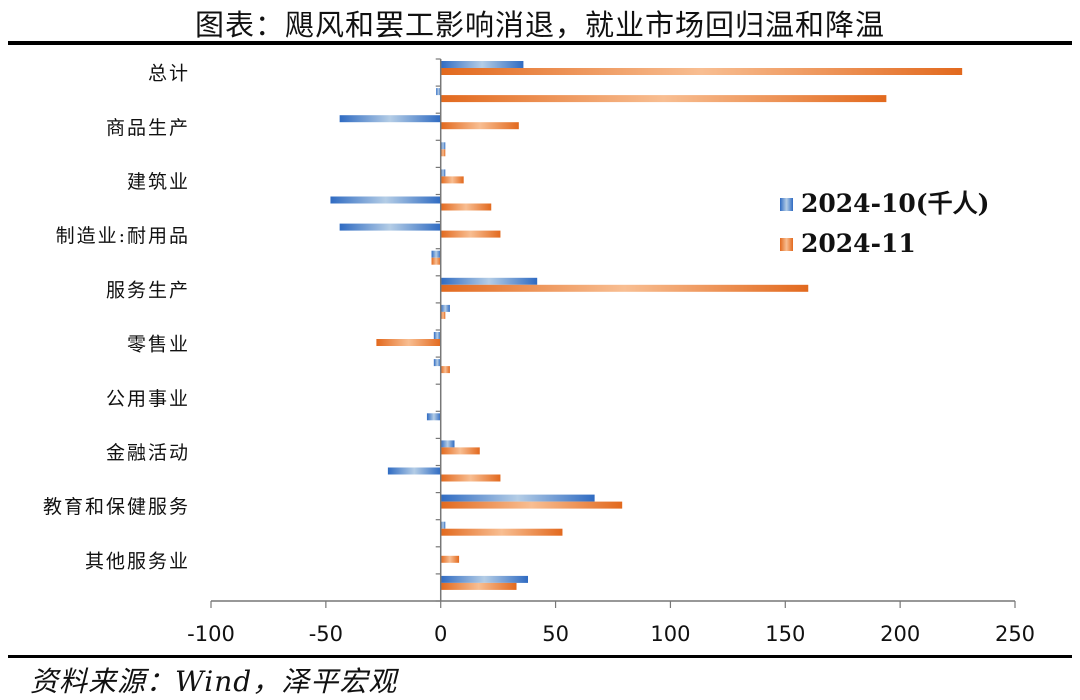  What do you see at coordinates (539, 25) in the screenshot?
I see `chart-title: 图表：飓风和罢工影响消退，就业市场回归温和降温` at bounding box center [539, 25].